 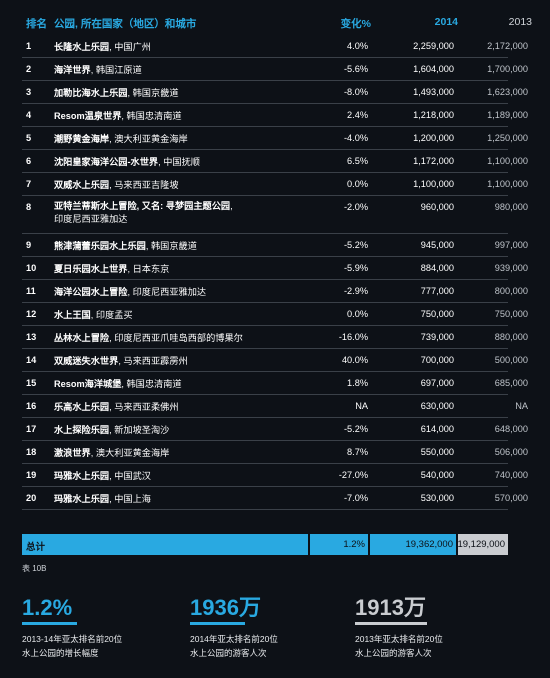 What do you see at coordinates (31, 383) in the screenshot?
I see `rank-cell: 15` at bounding box center [31, 383].